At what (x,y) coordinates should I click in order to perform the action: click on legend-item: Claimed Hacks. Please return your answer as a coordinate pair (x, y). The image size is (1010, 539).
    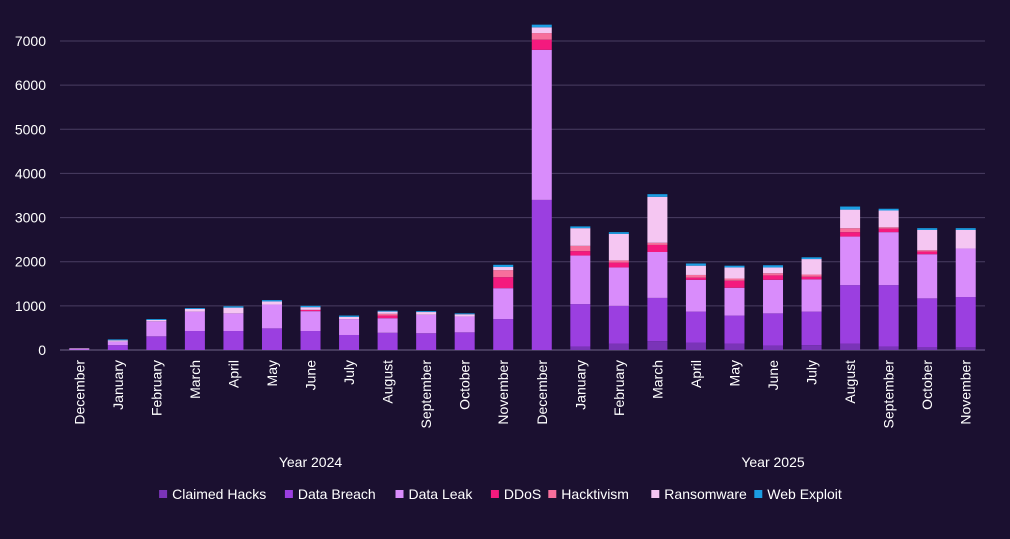
    Looking at the image, I should click on (212, 494).